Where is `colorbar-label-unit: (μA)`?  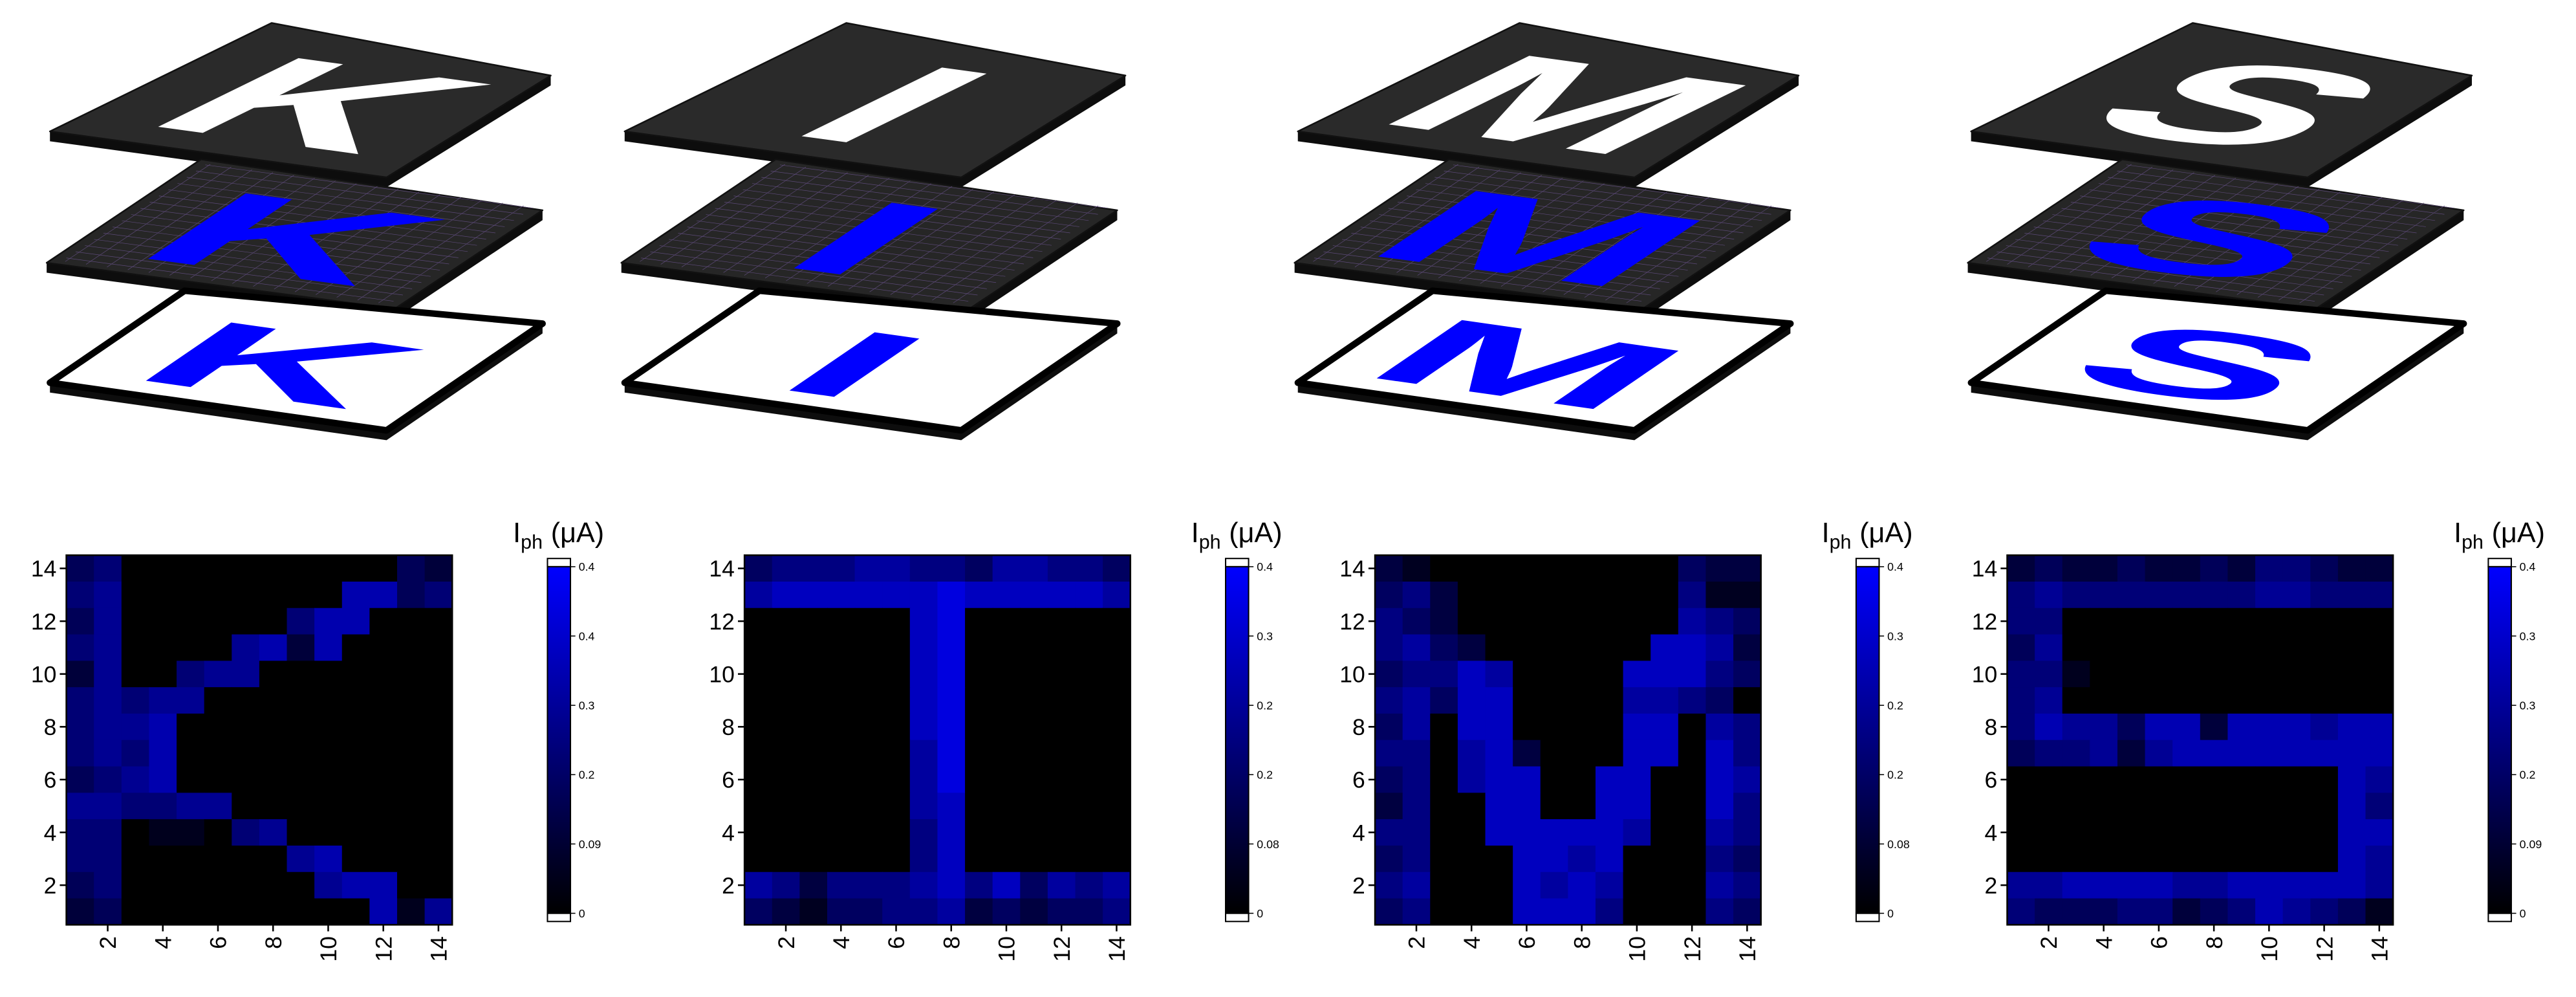
colorbar-label-unit: (μA) is located at coordinates (1255, 533).